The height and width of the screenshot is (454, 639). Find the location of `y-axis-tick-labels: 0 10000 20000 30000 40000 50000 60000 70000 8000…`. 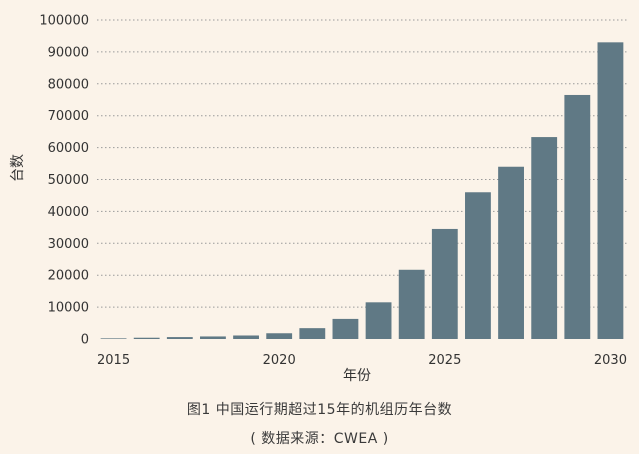

y-axis-tick-labels: 0 10000 20000 30000 40000 50000 60000 70000 8000… is located at coordinates (64, 181).